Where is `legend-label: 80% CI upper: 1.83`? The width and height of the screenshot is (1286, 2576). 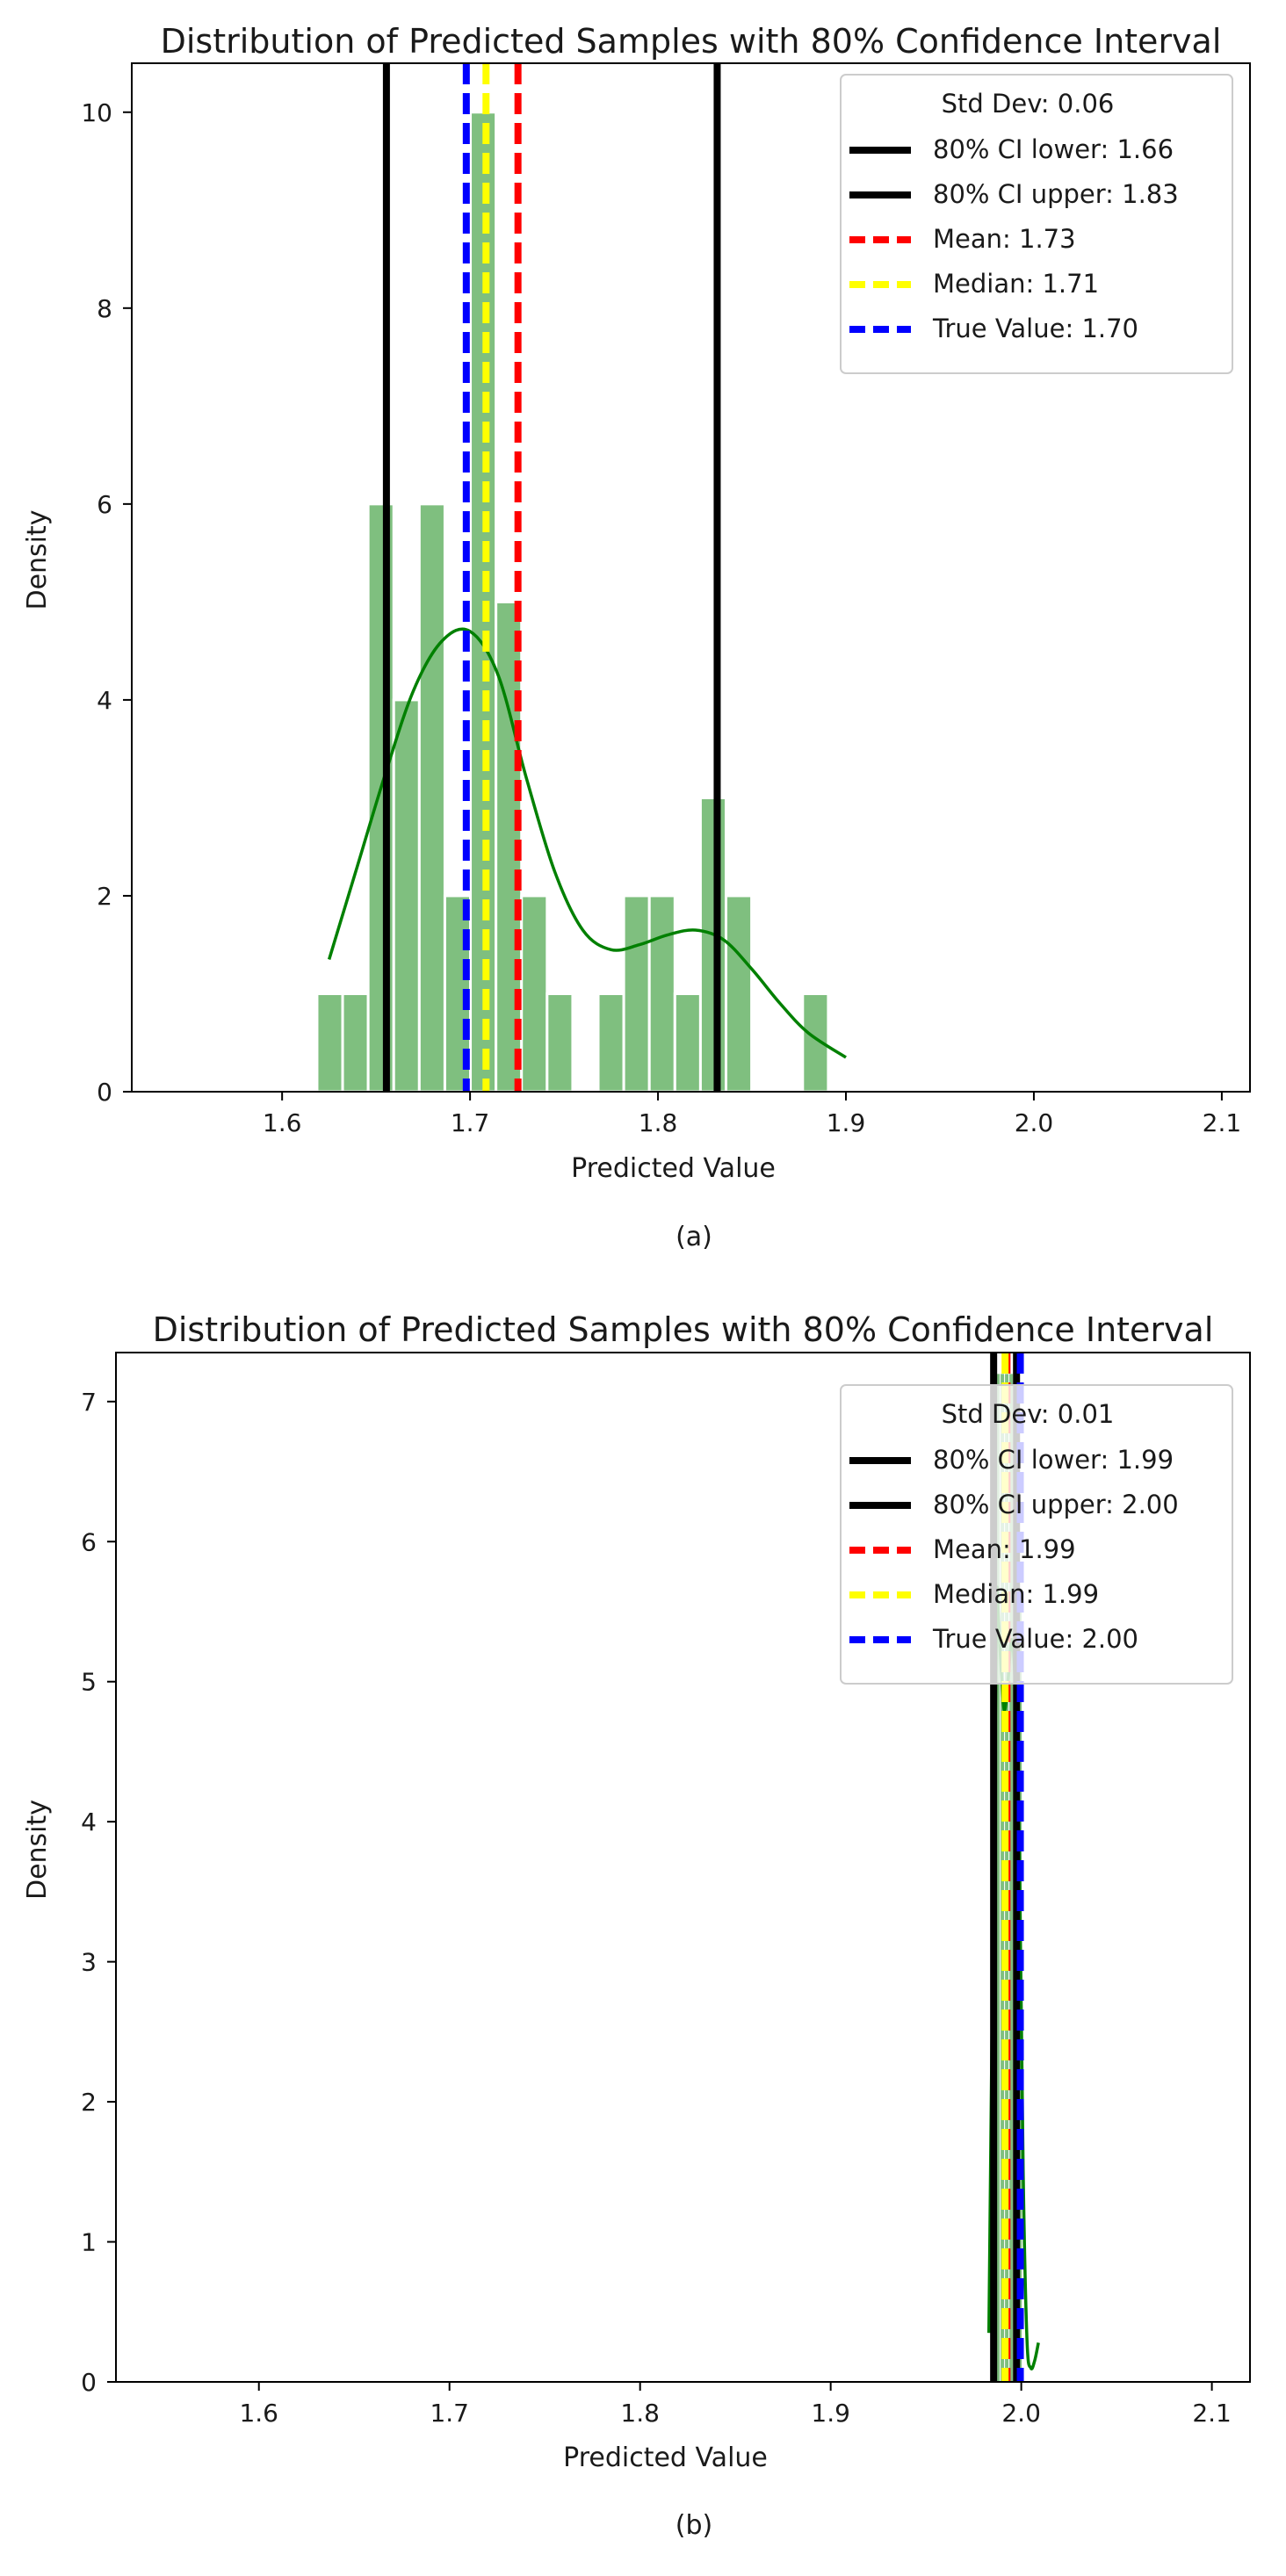
legend-label: 80% CI upper: 1.83 is located at coordinates (1056, 194).